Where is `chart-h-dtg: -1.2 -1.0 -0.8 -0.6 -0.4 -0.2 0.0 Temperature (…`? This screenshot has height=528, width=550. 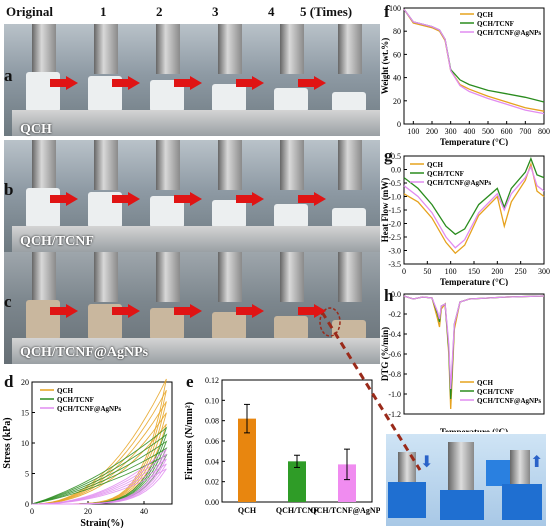
chart-h-dtg: -1.2 -1.0 -0.8 -0.6 -0.4 -0.2 0.0 Temperature (… is located at coordinates (462, 361).